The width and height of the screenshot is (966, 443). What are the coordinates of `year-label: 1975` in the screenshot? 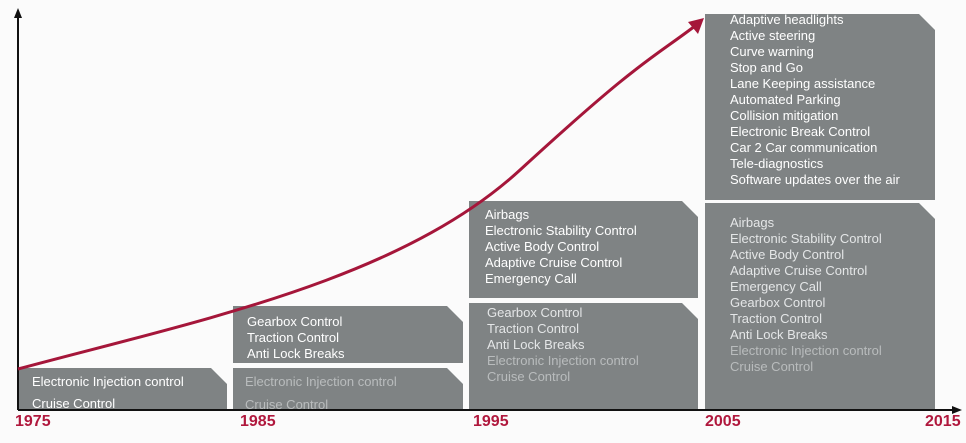 It's located at (33, 421).